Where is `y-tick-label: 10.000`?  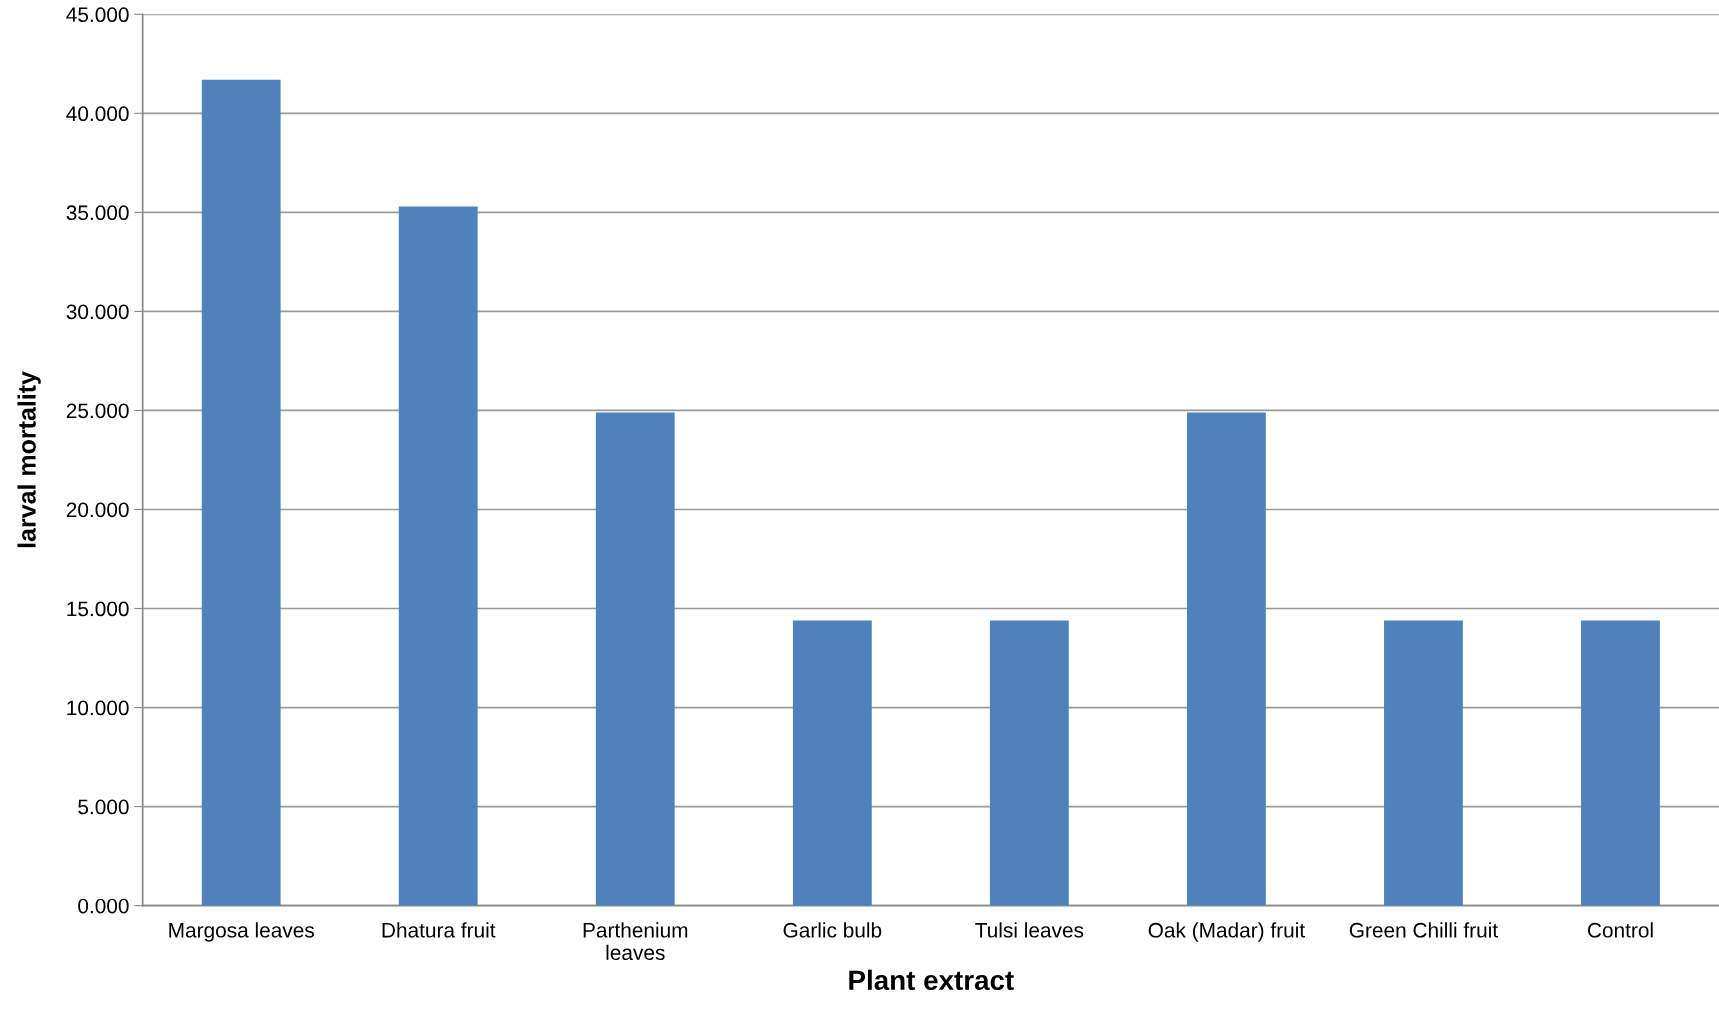
y-tick-label: 10.000 is located at coordinates (98, 708).